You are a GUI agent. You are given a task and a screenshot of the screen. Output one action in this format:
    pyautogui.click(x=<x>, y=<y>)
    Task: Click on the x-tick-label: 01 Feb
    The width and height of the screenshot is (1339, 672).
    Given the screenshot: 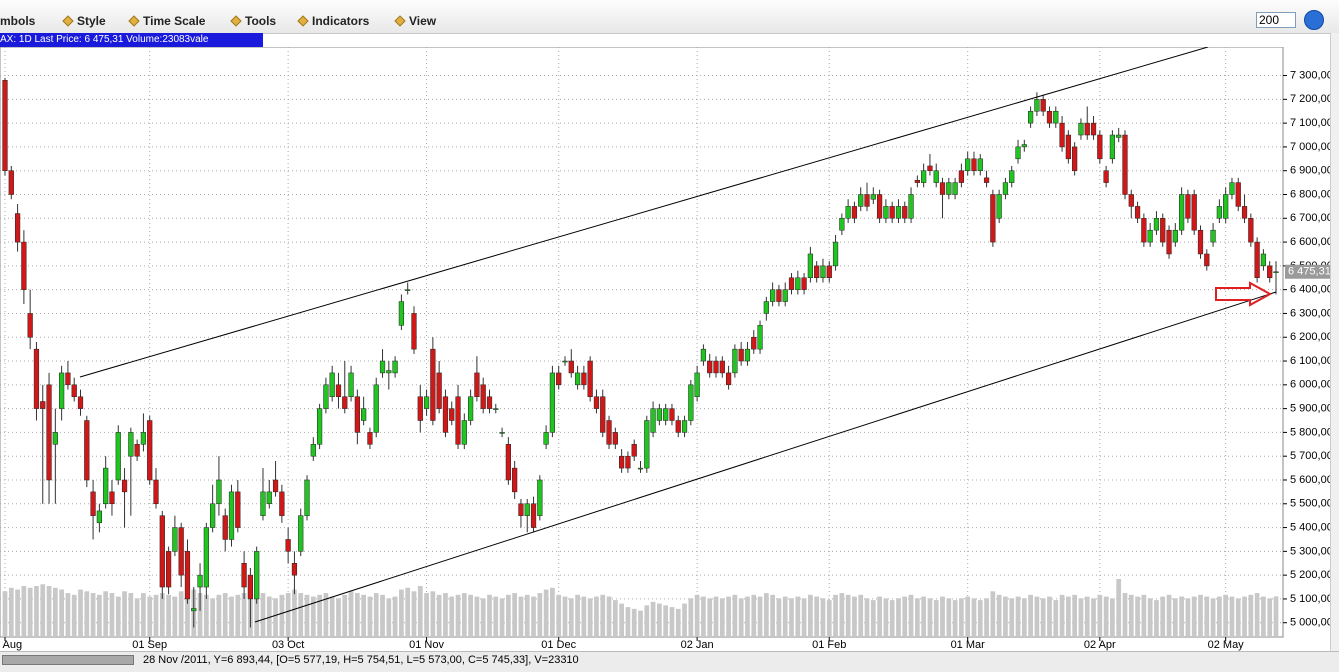 What is the action you would take?
    pyautogui.click(x=829, y=645)
    